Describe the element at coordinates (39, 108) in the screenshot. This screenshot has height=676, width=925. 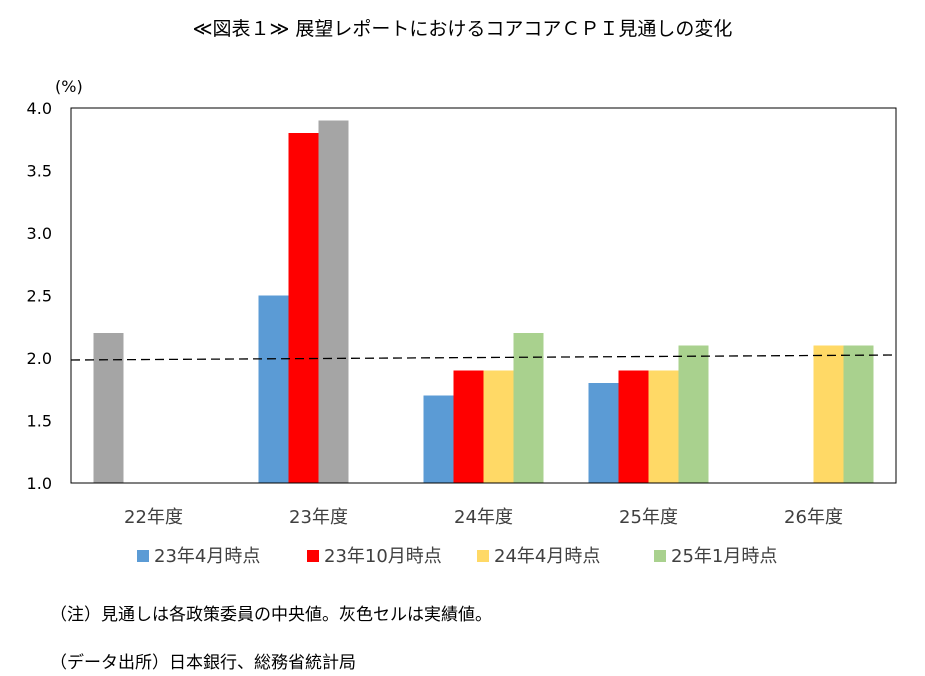
I see `y-tick-label: 4.0` at that location.